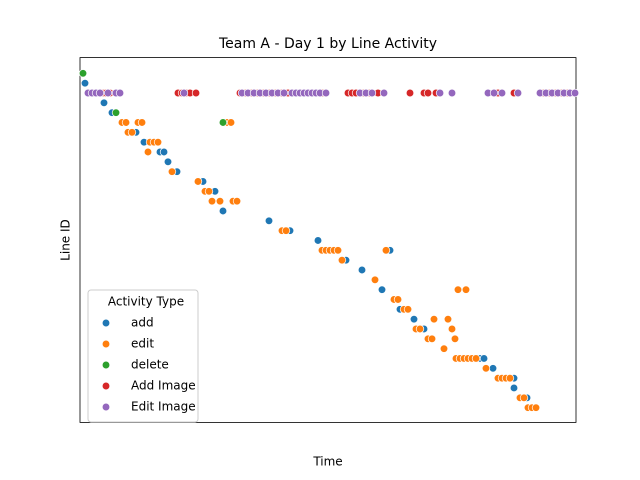  What do you see at coordinates (66, 240) in the screenshot?
I see `y-axis-label: Line ID` at bounding box center [66, 240].